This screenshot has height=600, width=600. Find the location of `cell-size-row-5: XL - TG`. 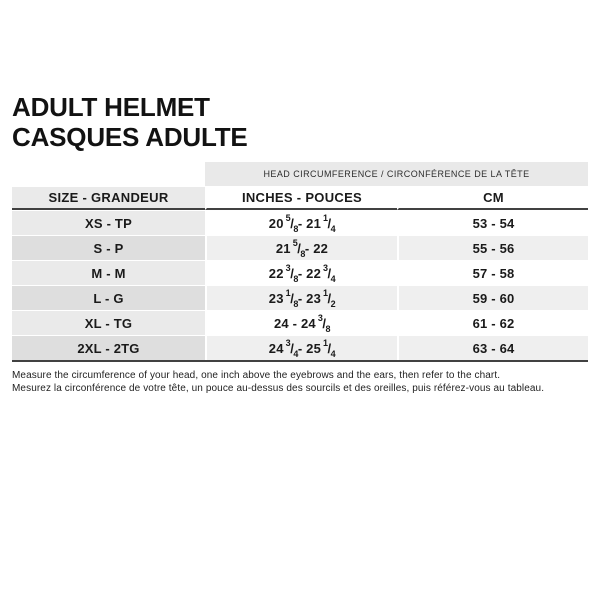

cell-size-row-5: XL - TG is located at coordinates (108, 322).